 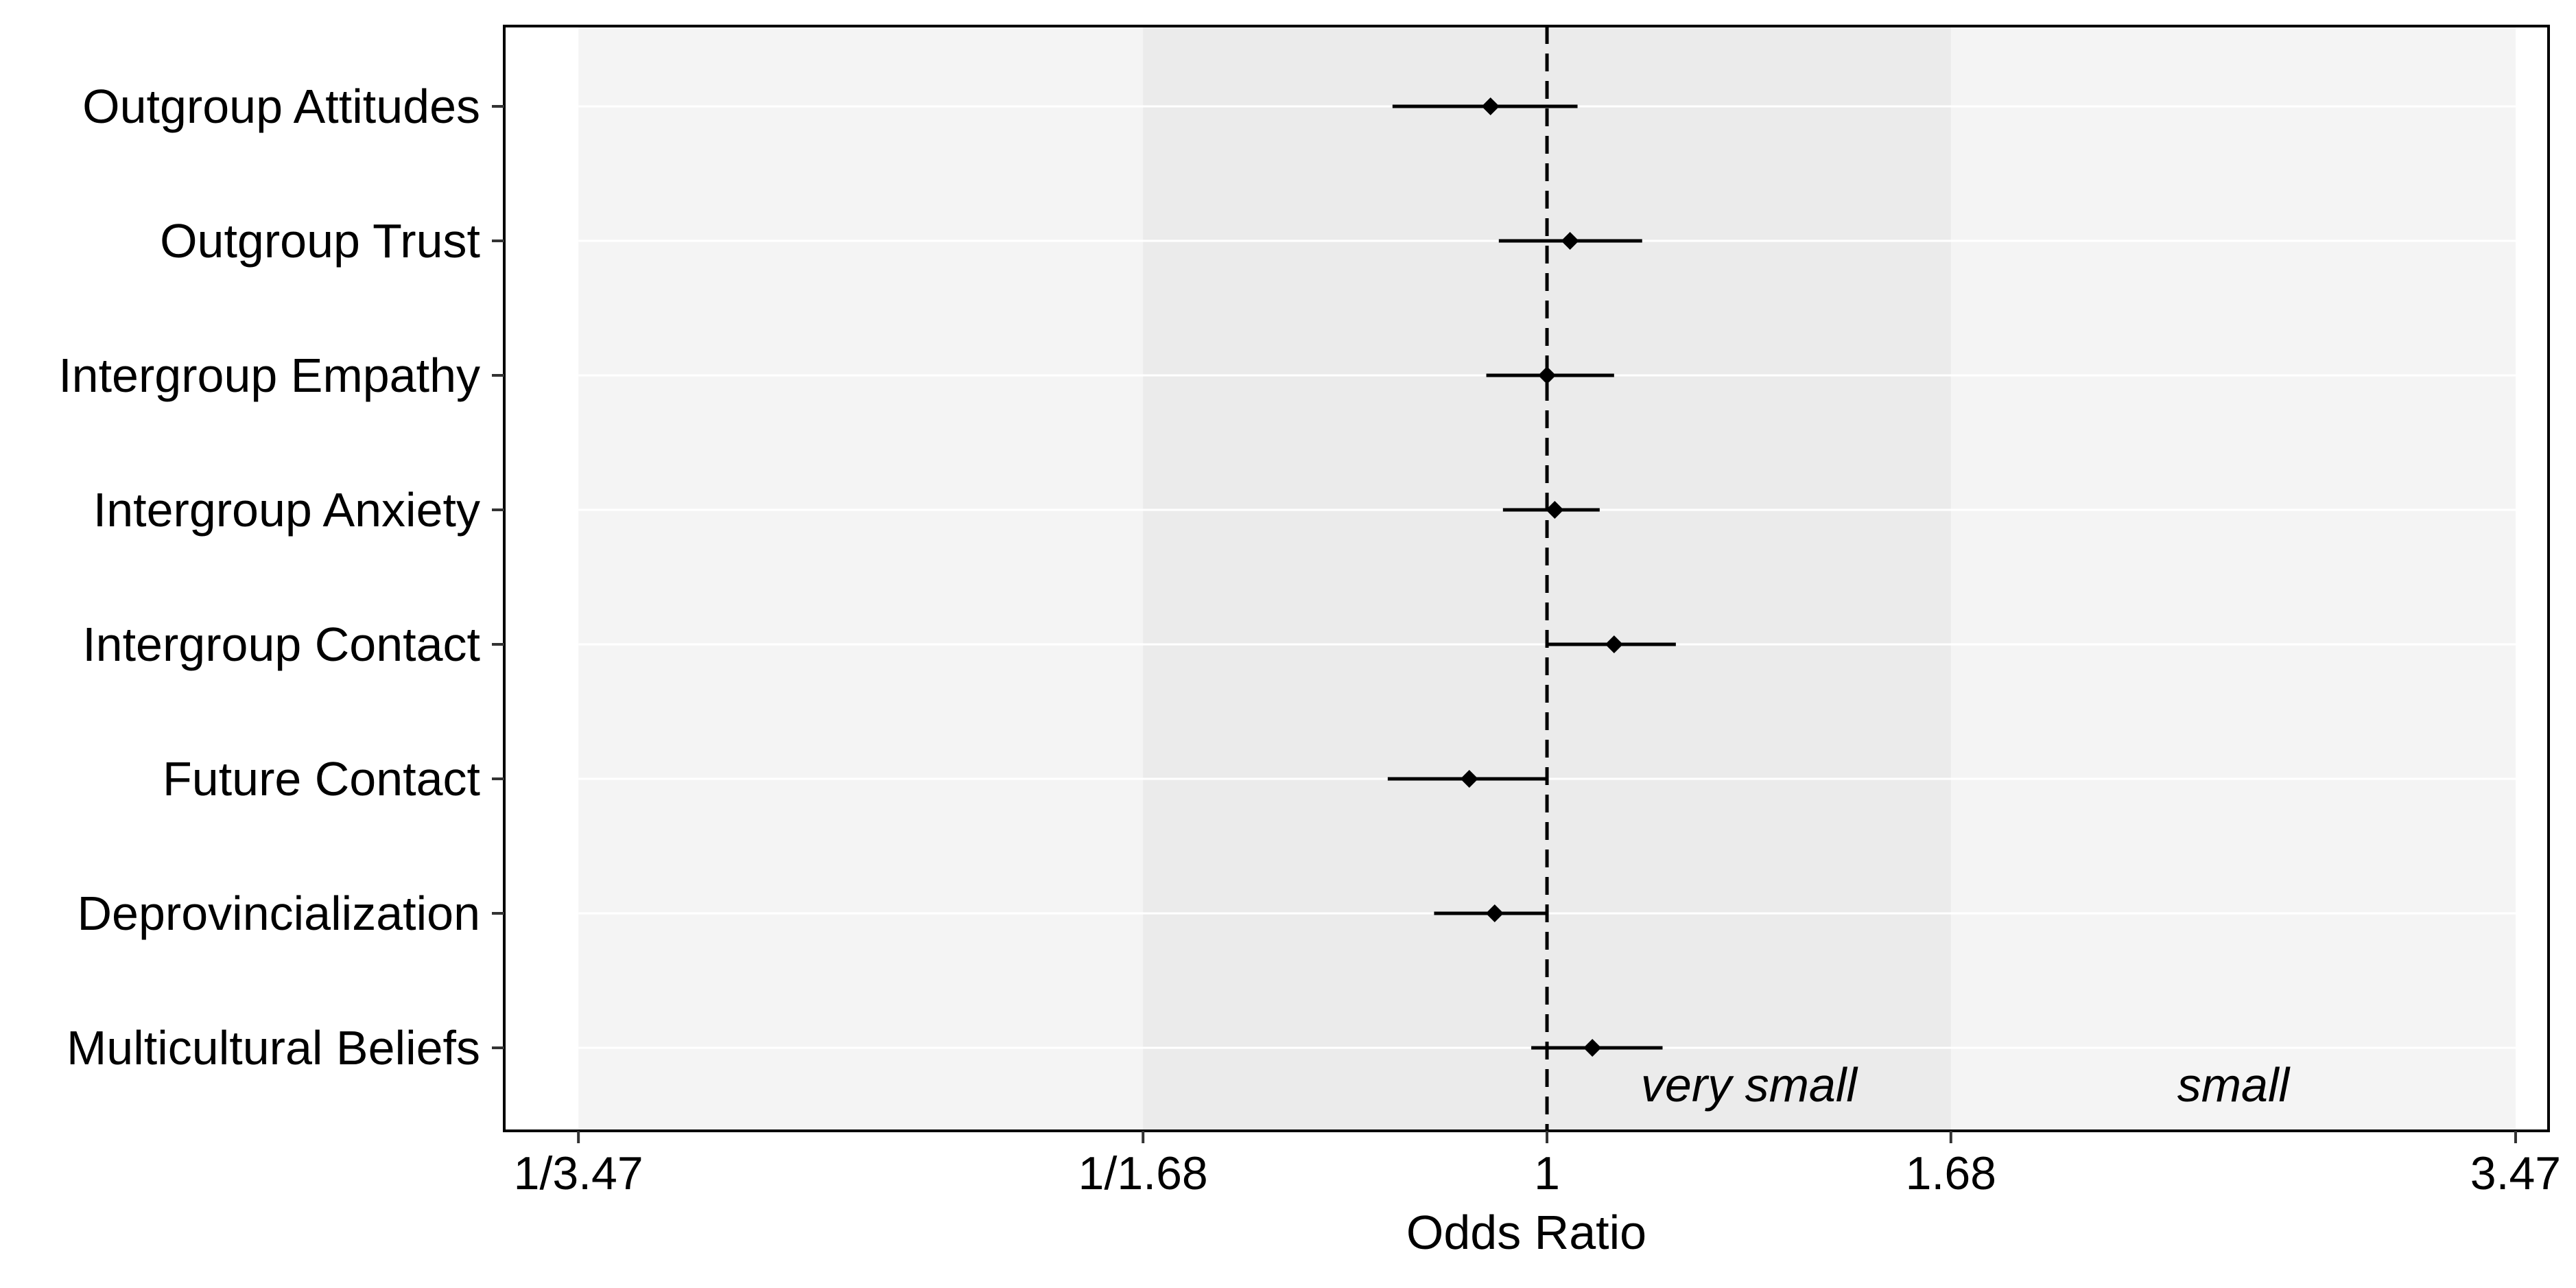 I want to click on y-tick-label-6: Deprovincialization, so click(x=278, y=913).